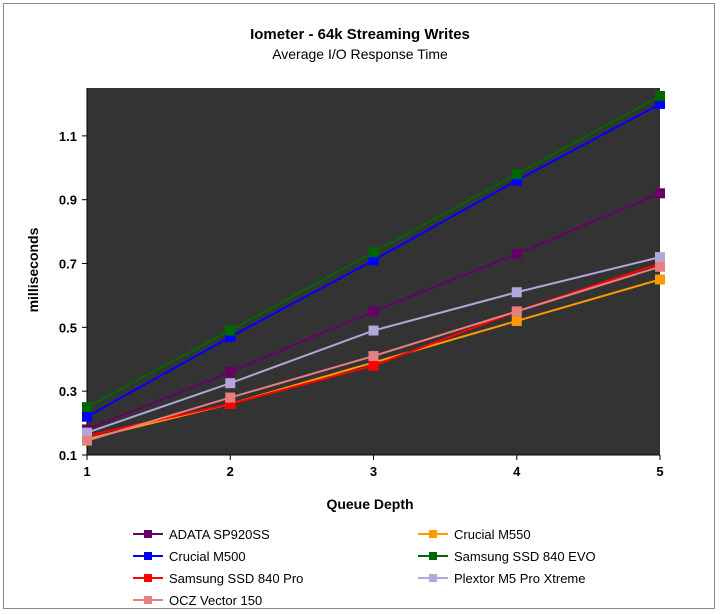  Describe the element at coordinates (68, 327) in the screenshot. I see `y-tick-label: 0.5` at that location.